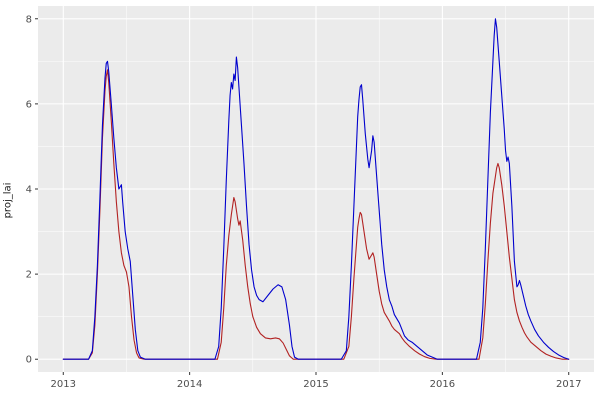  Describe the element at coordinates (29, 275) in the screenshot. I see `y-tick-label: 2` at that location.